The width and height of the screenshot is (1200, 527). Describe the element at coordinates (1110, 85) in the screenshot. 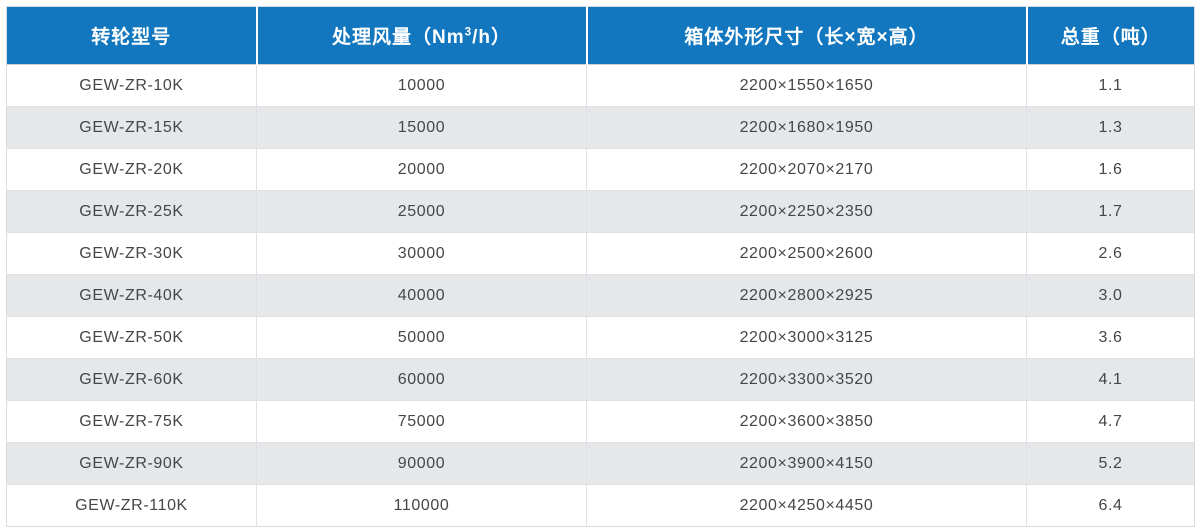

I see `cell-weight: 1.1` at that location.